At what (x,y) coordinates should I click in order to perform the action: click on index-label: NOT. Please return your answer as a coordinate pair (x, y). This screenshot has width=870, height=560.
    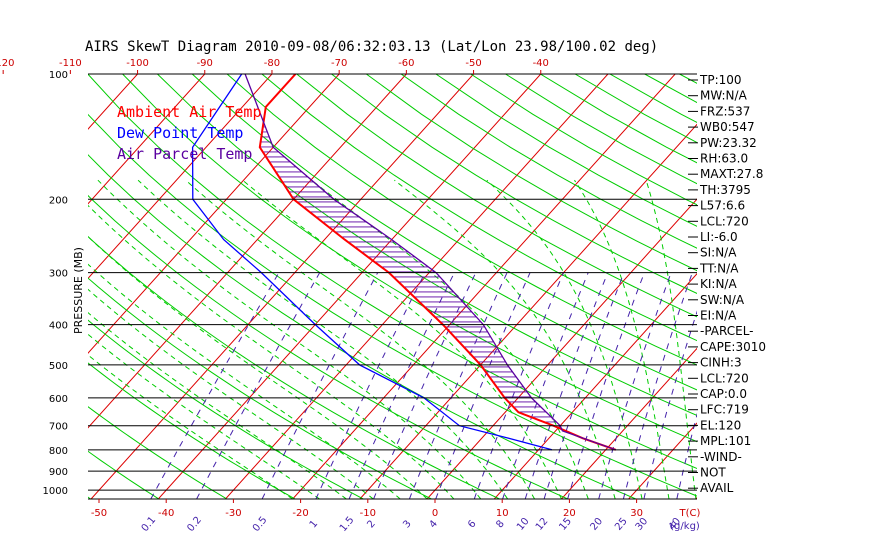
    Looking at the image, I should click on (713, 473).